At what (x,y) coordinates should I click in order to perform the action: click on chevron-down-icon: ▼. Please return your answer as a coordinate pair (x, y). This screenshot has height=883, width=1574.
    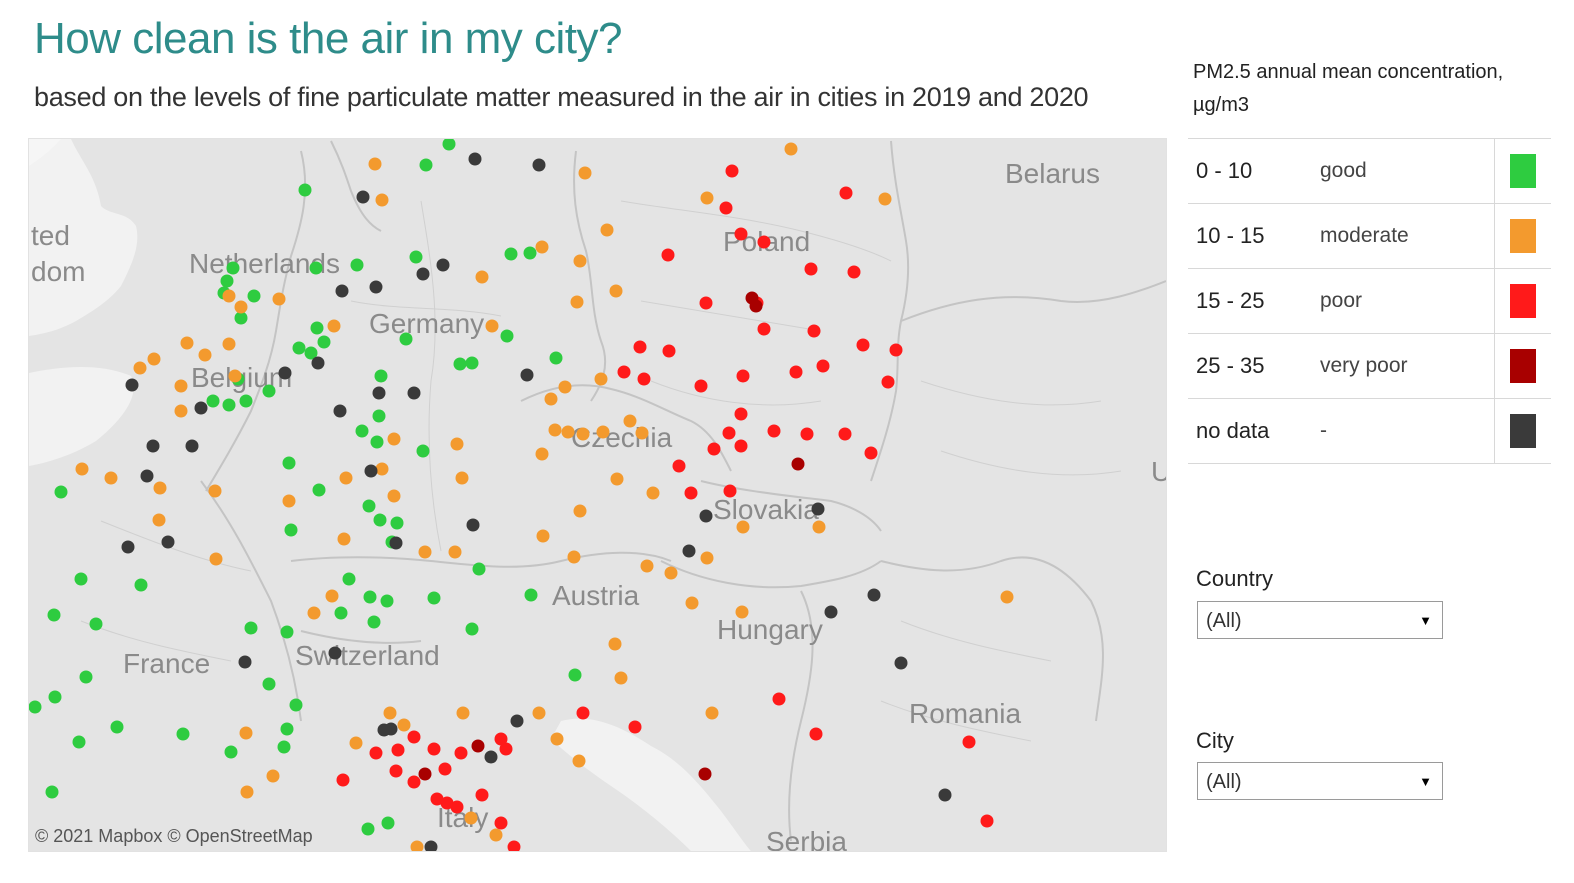
    Looking at the image, I should click on (1425, 781).